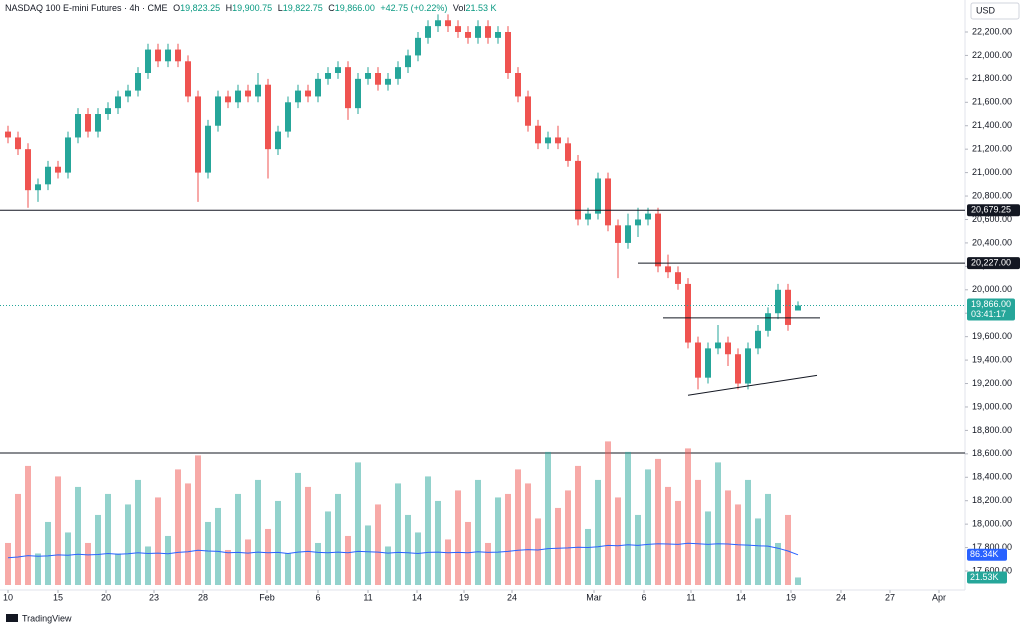  Describe the element at coordinates (995, 11) in the screenshot. I see `currency-box` at that location.